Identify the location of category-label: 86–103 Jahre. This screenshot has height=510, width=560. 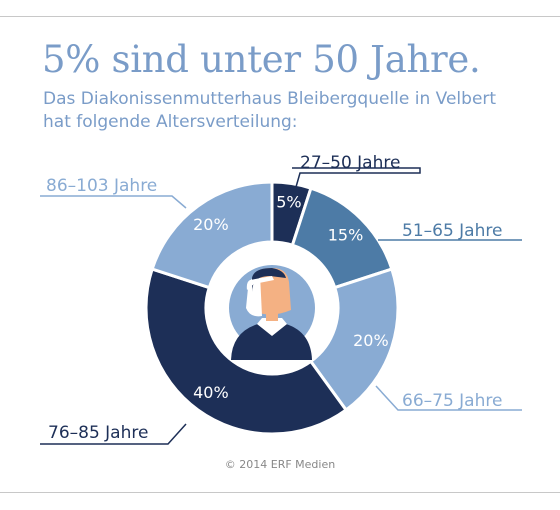
(101, 186).